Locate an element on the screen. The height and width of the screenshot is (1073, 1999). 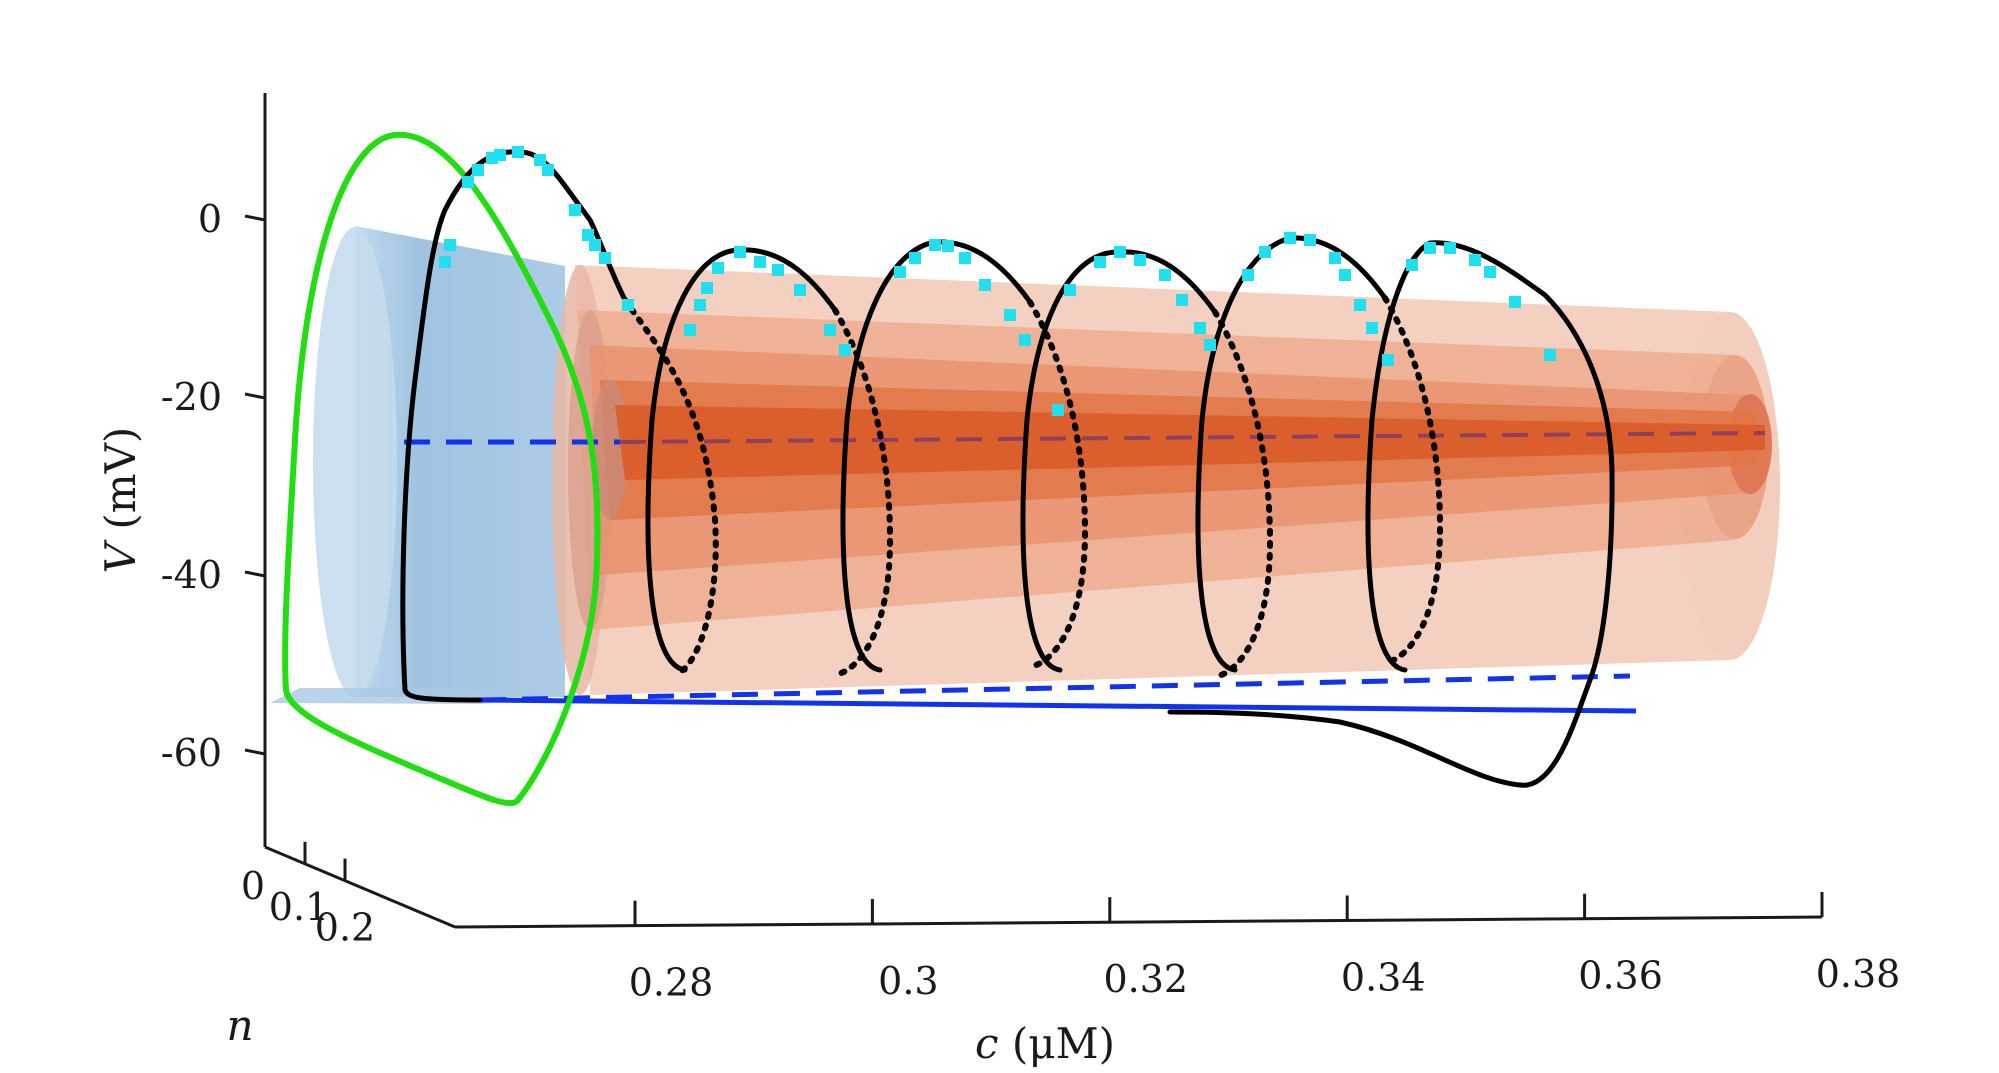
y-axis-ticks: 0 0.10.2 is located at coordinates (308, 887).